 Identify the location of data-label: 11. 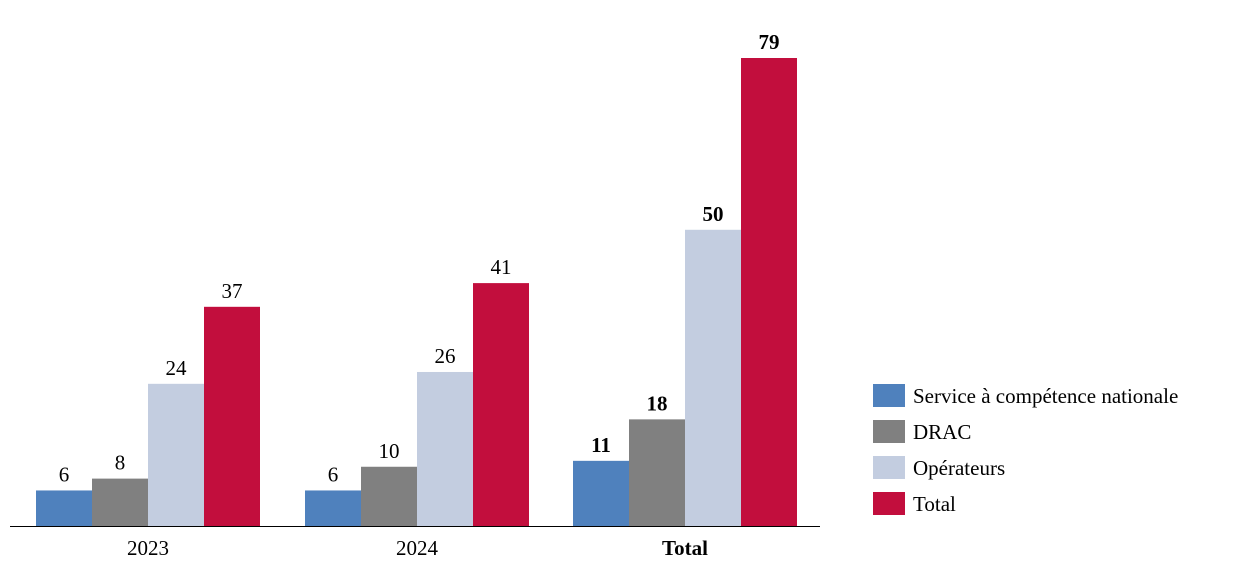
(601, 445).